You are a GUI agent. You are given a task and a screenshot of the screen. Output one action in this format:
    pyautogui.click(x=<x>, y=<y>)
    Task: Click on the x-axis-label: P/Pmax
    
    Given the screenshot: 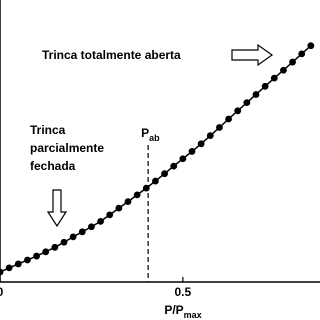 What is the action you would take?
    pyautogui.click(x=182, y=311)
    